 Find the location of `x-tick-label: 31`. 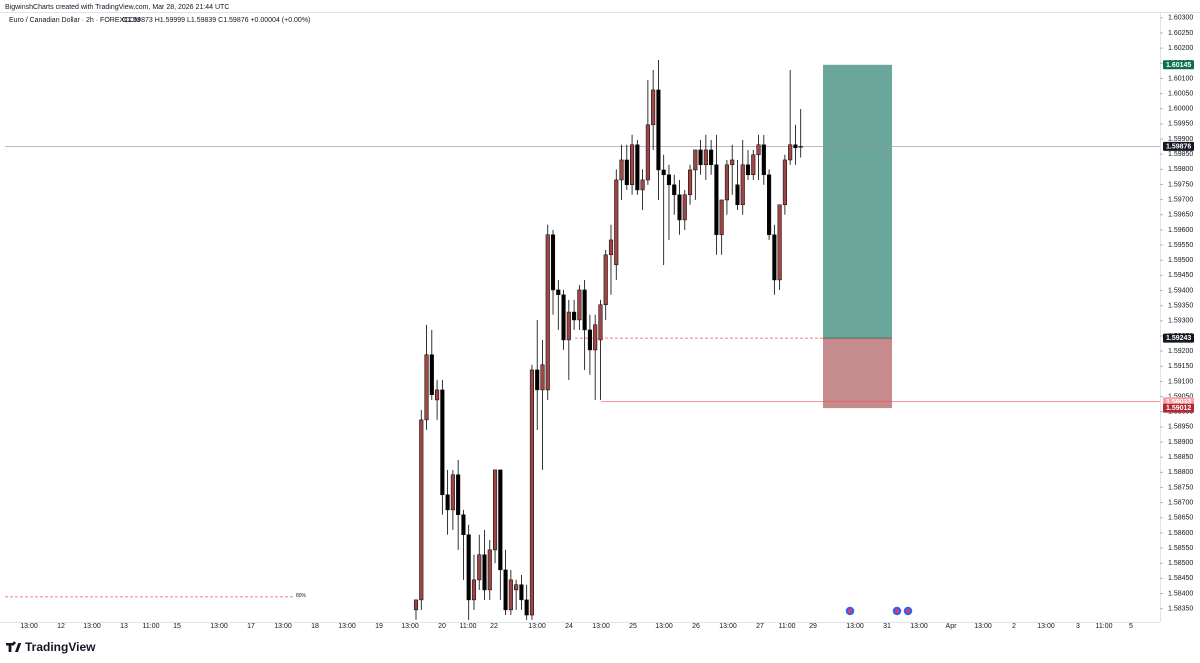

x-tick-label: 31 is located at coordinates (887, 626).